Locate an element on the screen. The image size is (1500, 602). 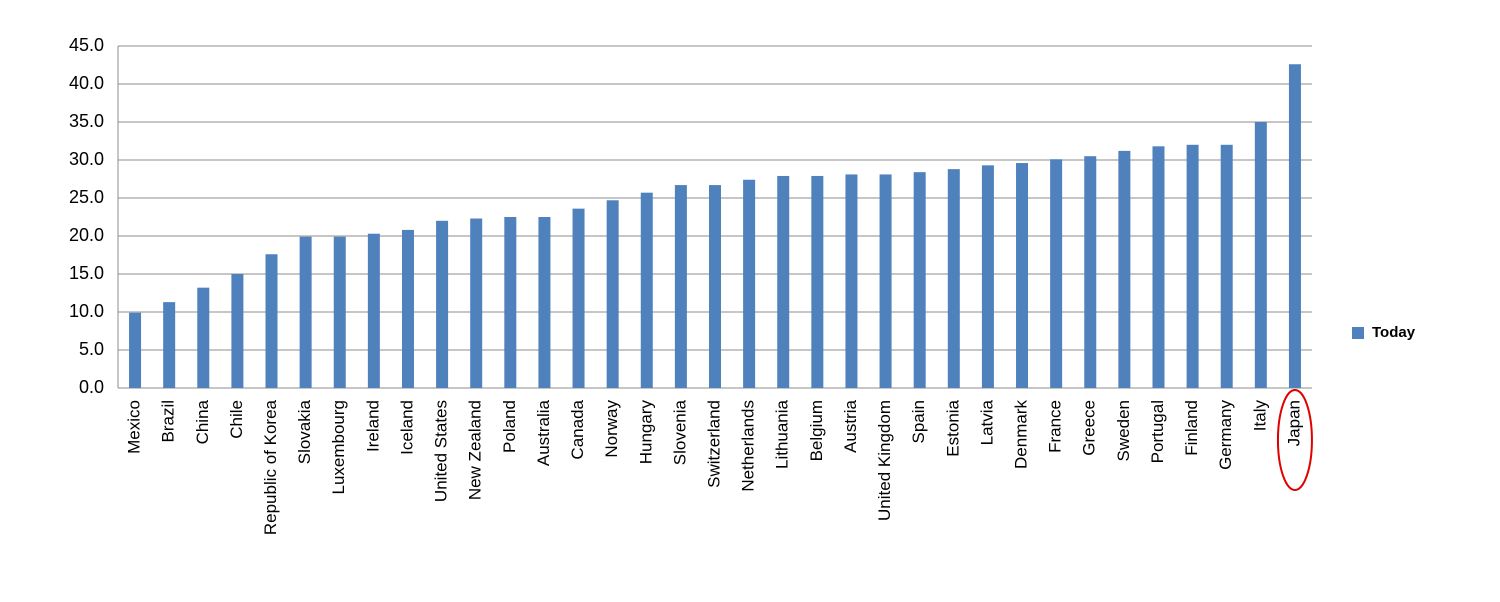
x-tick-label: Lithuania is located at coordinates (782, 434).